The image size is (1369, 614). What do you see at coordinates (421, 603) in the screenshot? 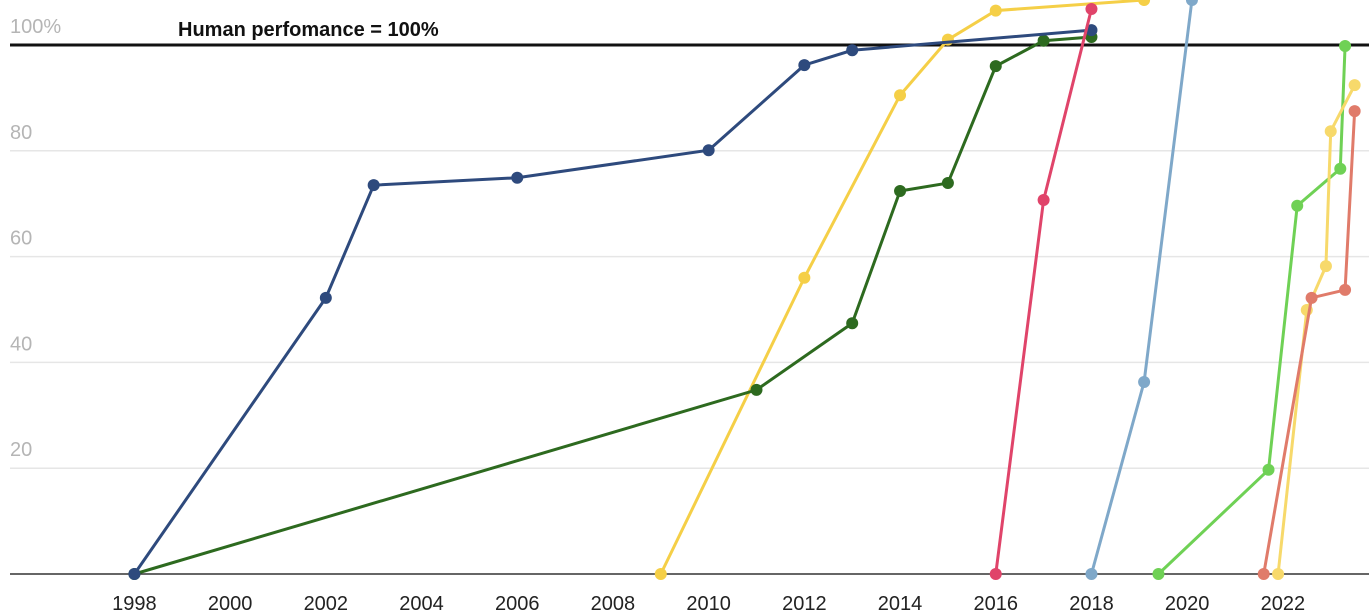
I see `x-tick-label: 2004` at bounding box center [421, 603].